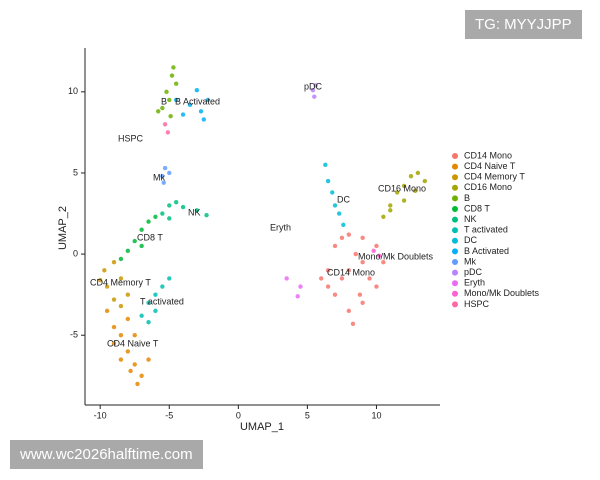 This screenshot has height=480, width=600. I want to click on watermark: TG: MYYJJPP, so click(523, 24).